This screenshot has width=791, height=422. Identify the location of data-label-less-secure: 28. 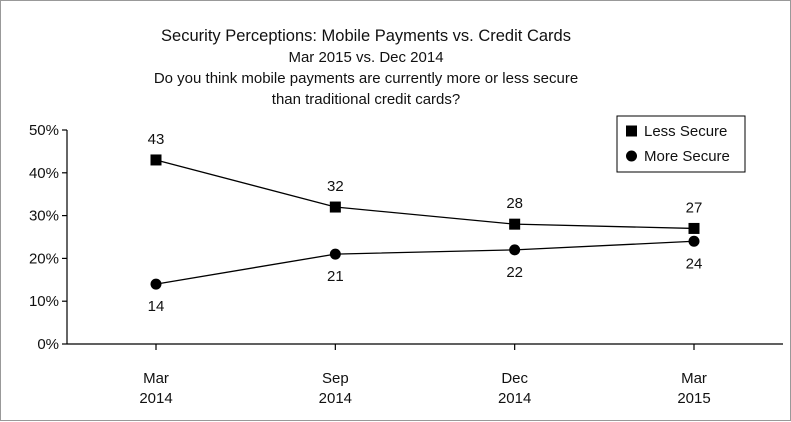
(514, 203).